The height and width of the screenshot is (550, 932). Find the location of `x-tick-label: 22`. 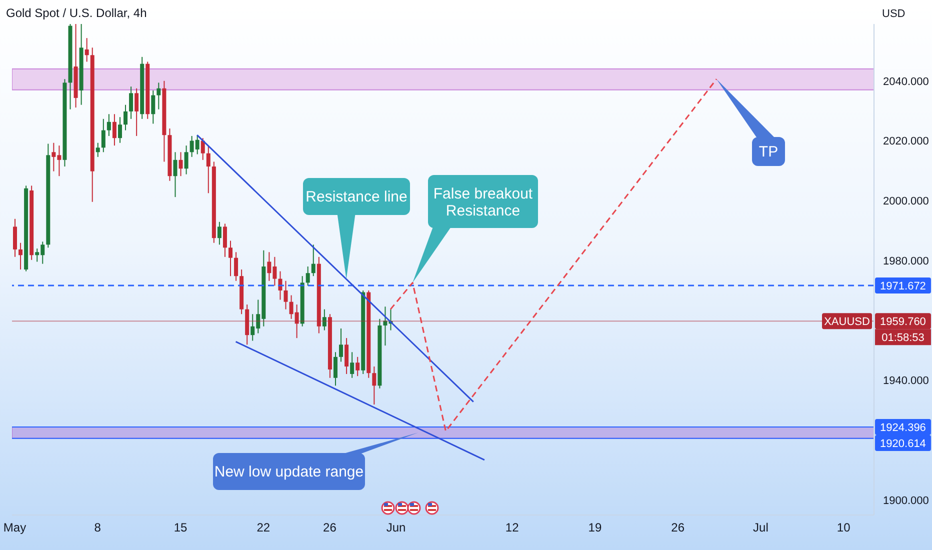

x-tick-label: 22 is located at coordinates (263, 527).